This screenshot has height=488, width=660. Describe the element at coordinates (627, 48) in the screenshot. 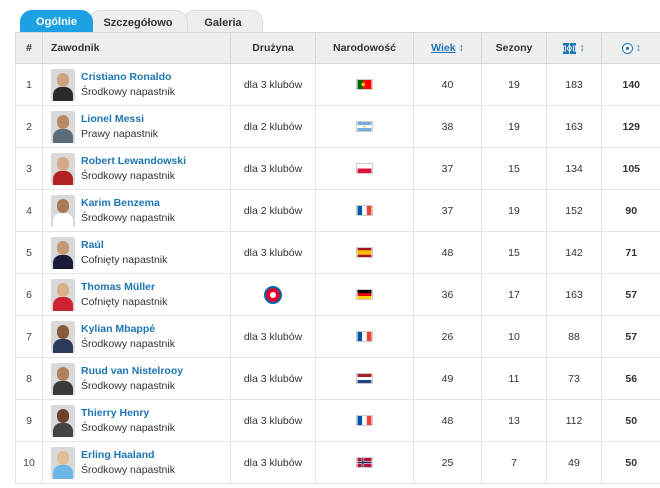

I see `ball-icon` at that location.